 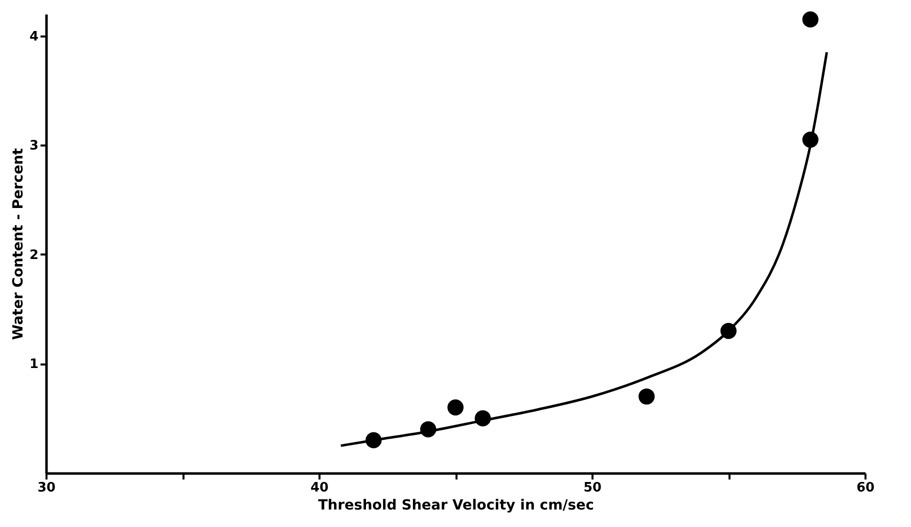 What do you see at coordinates (46, 488) in the screenshot?
I see `x-tick-label: 30` at bounding box center [46, 488].